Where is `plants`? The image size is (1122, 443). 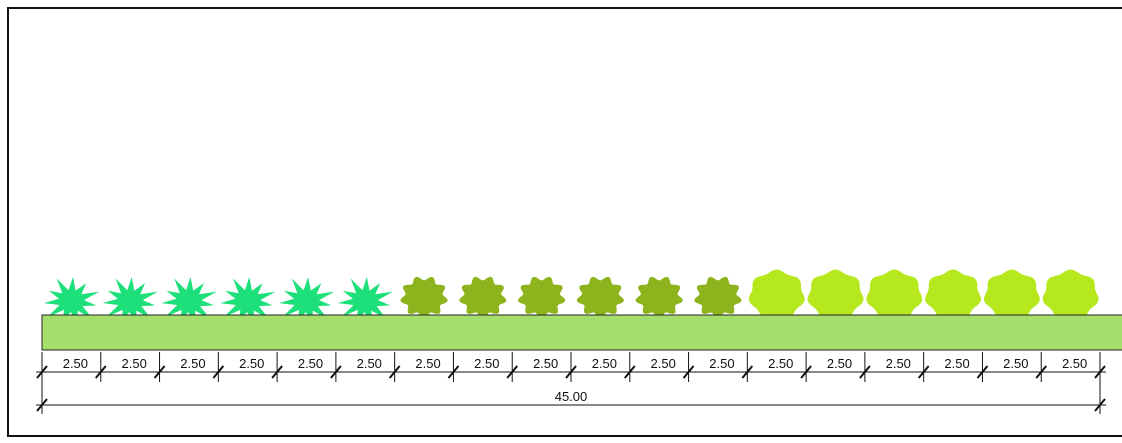 plants is located at coordinates (571, 297).